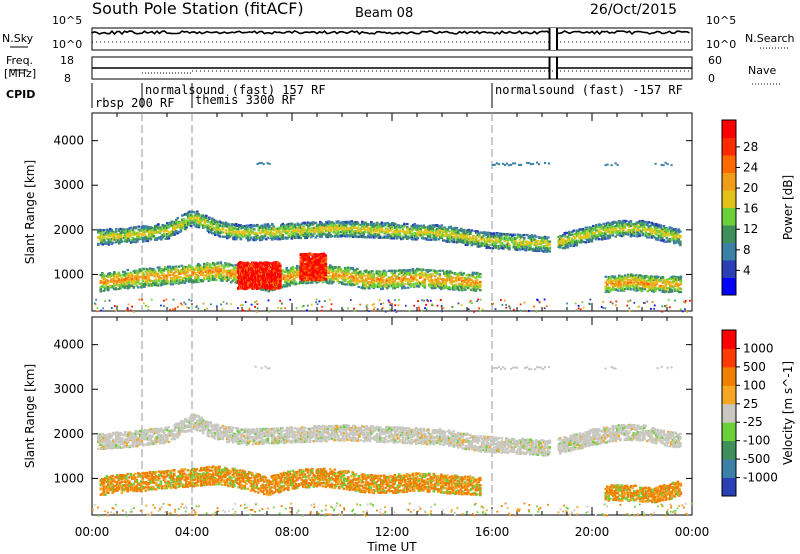 The width and height of the screenshot is (800, 554). I want to click on power-colorbar: 4 8 12 16 20 24 28 Power [dB], so click(758, 207).